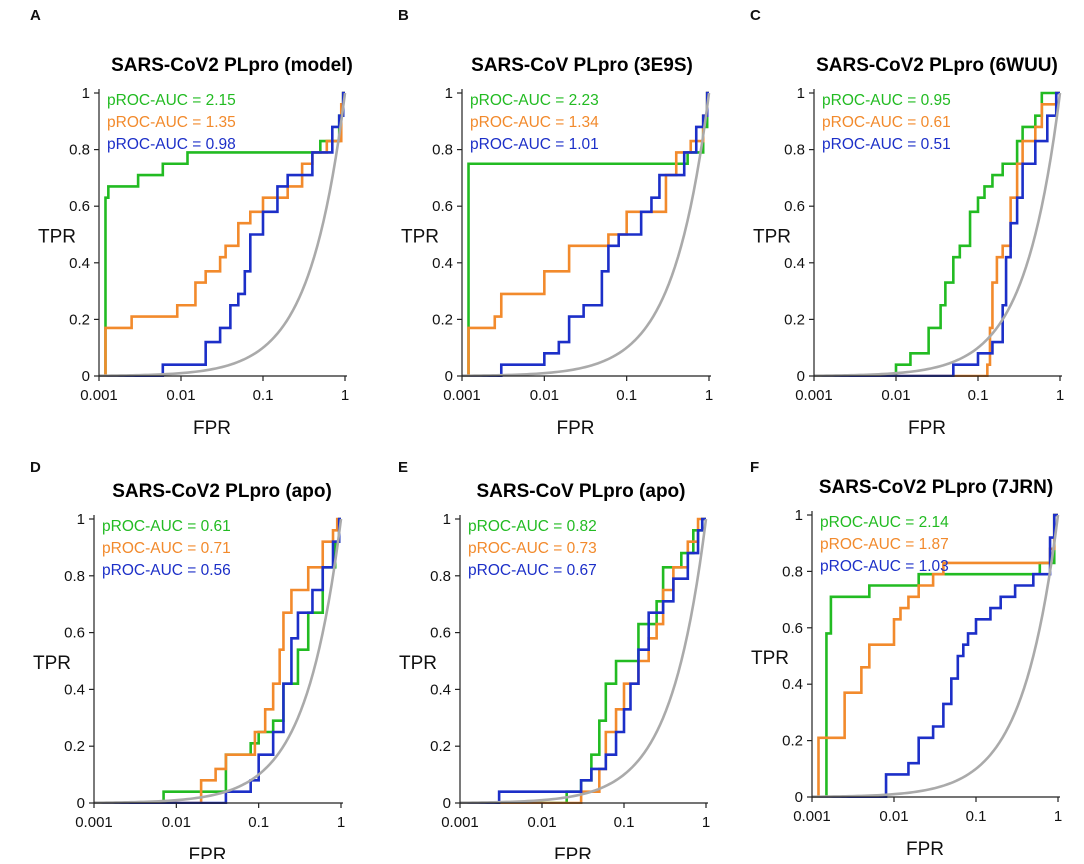  What do you see at coordinates (886, 144) in the screenshot?
I see `legend-entry: pROC-AUC = 0.51` at bounding box center [886, 144].